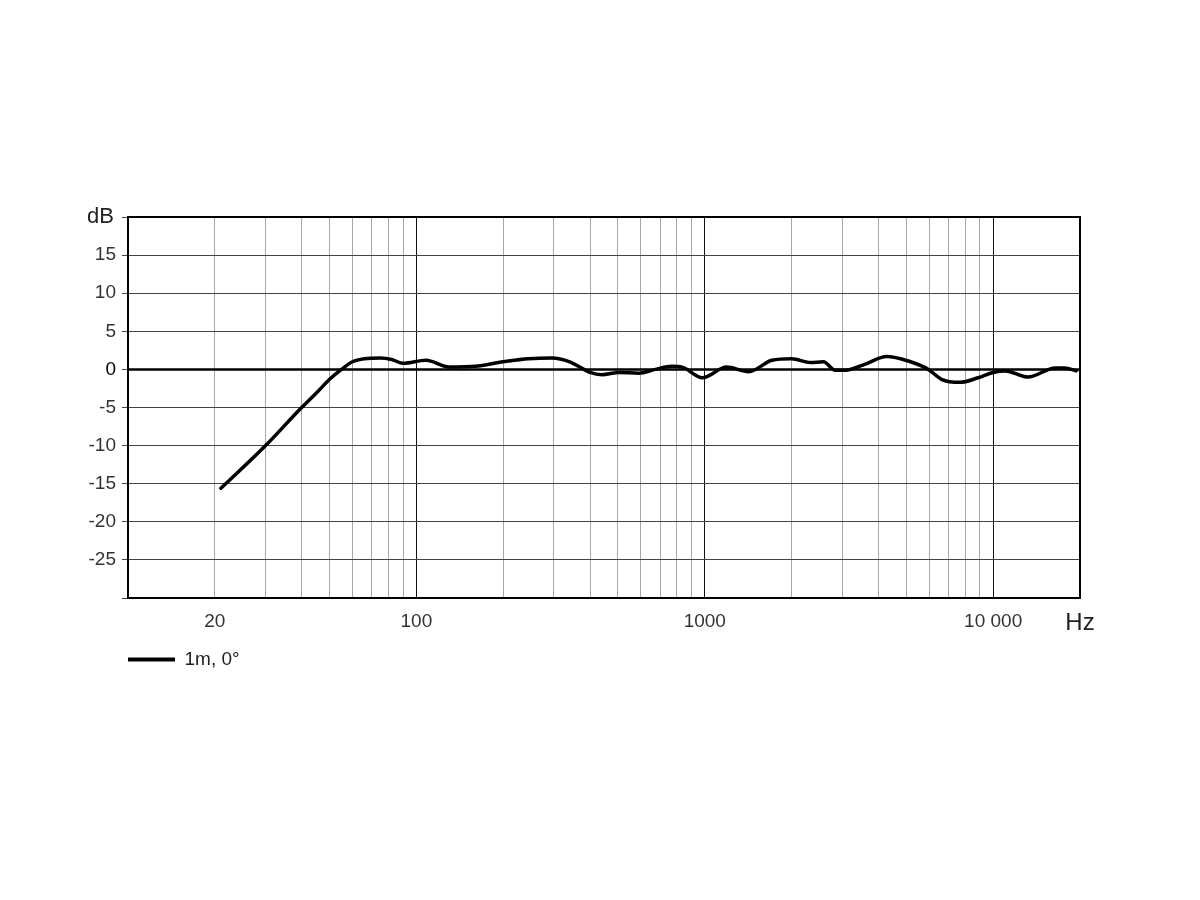 This screenshot has height=900, width=1200. What do you see at coordinates (100, 216) in the screenshot?
I see `y-axis-title: dB` at bounding box center [100, 216].